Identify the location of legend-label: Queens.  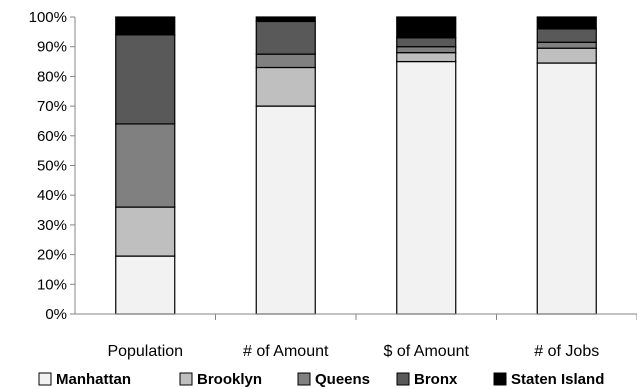
(342, 379).